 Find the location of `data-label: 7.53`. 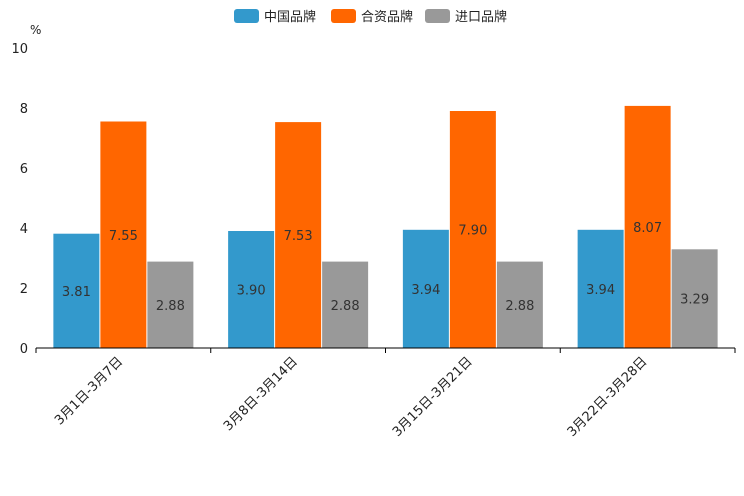

data-label: 7.53 is located at coordinates (298, 236).